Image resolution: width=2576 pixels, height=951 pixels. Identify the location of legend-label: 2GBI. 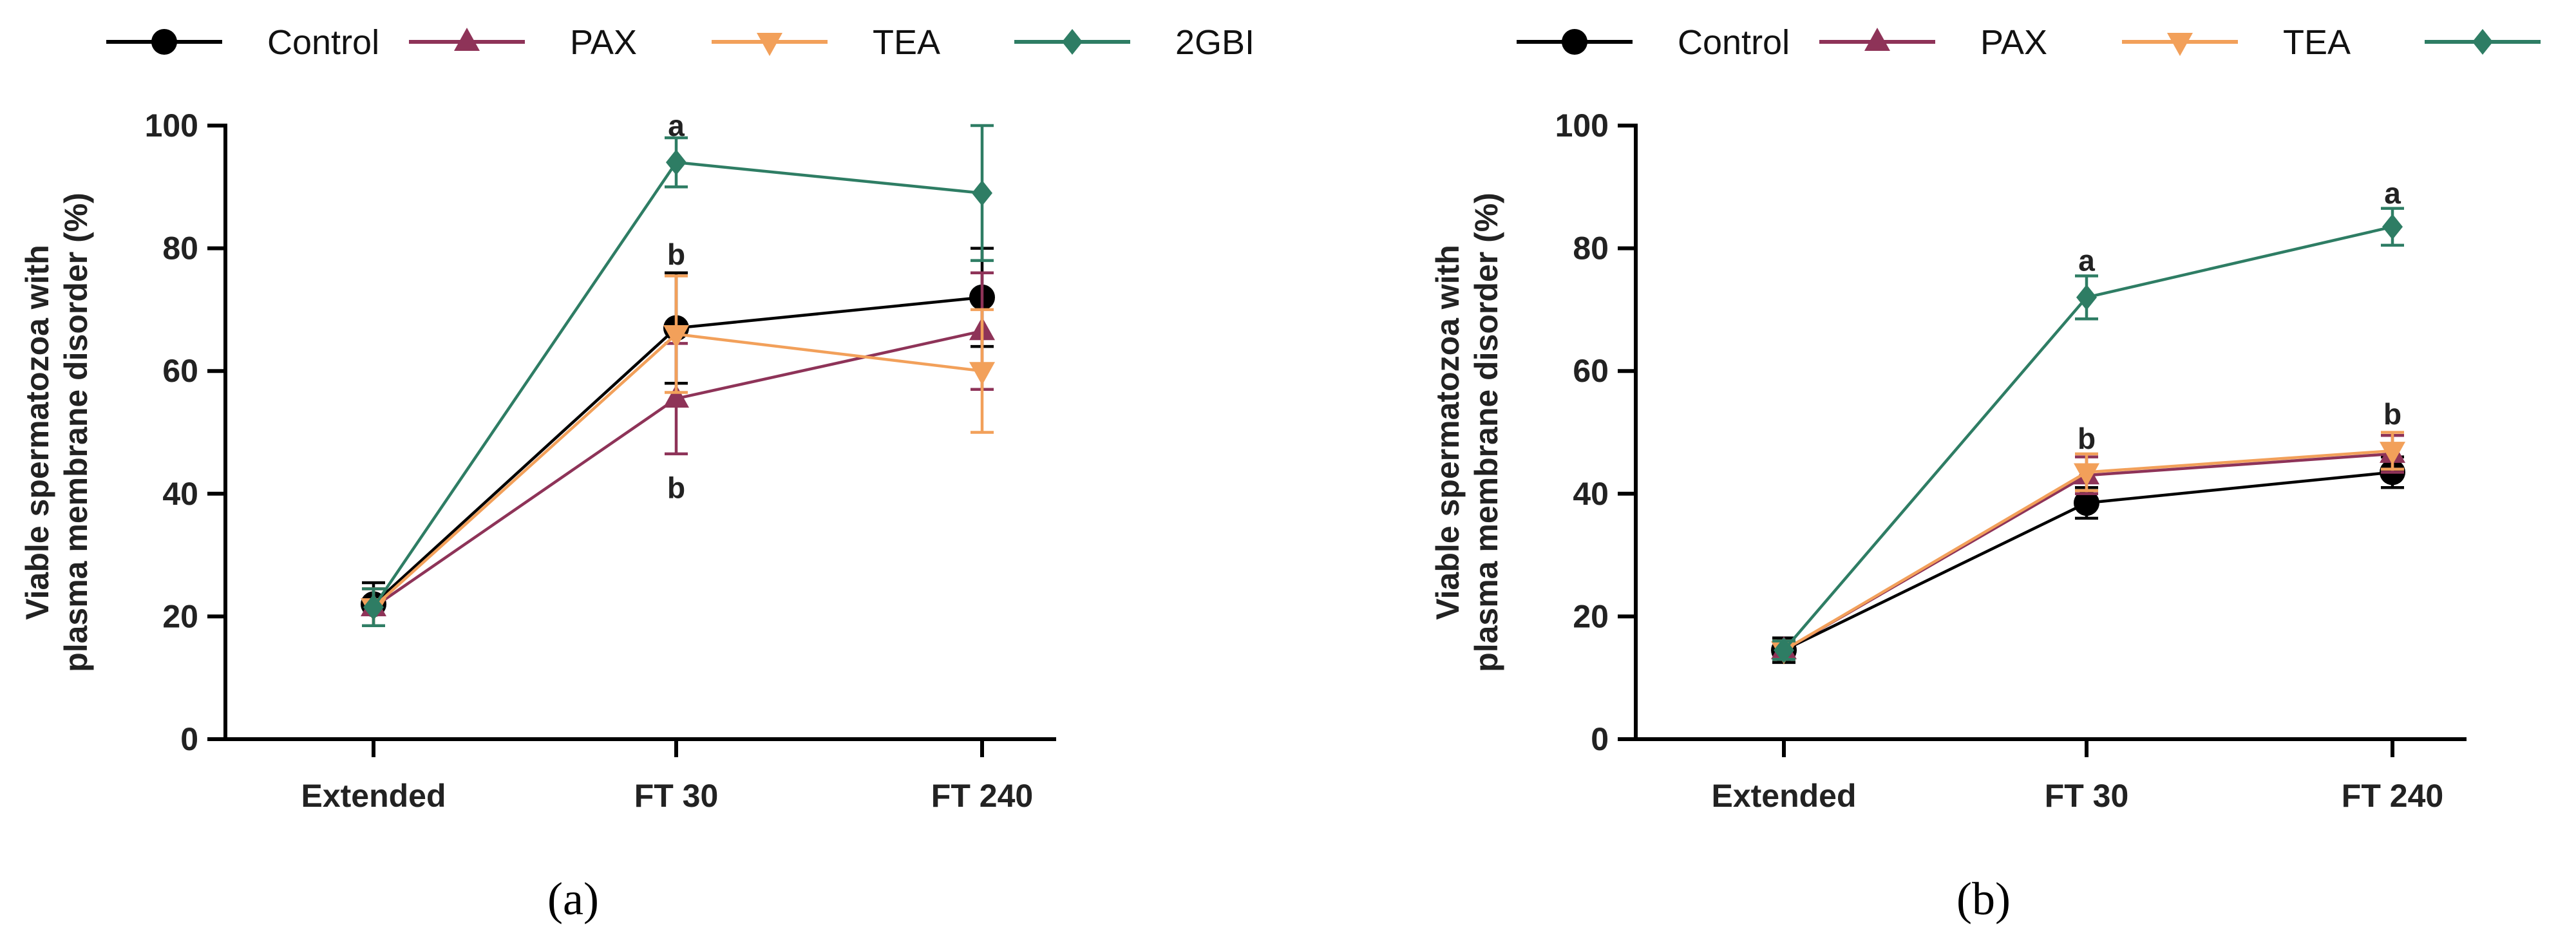
(1215, 42).